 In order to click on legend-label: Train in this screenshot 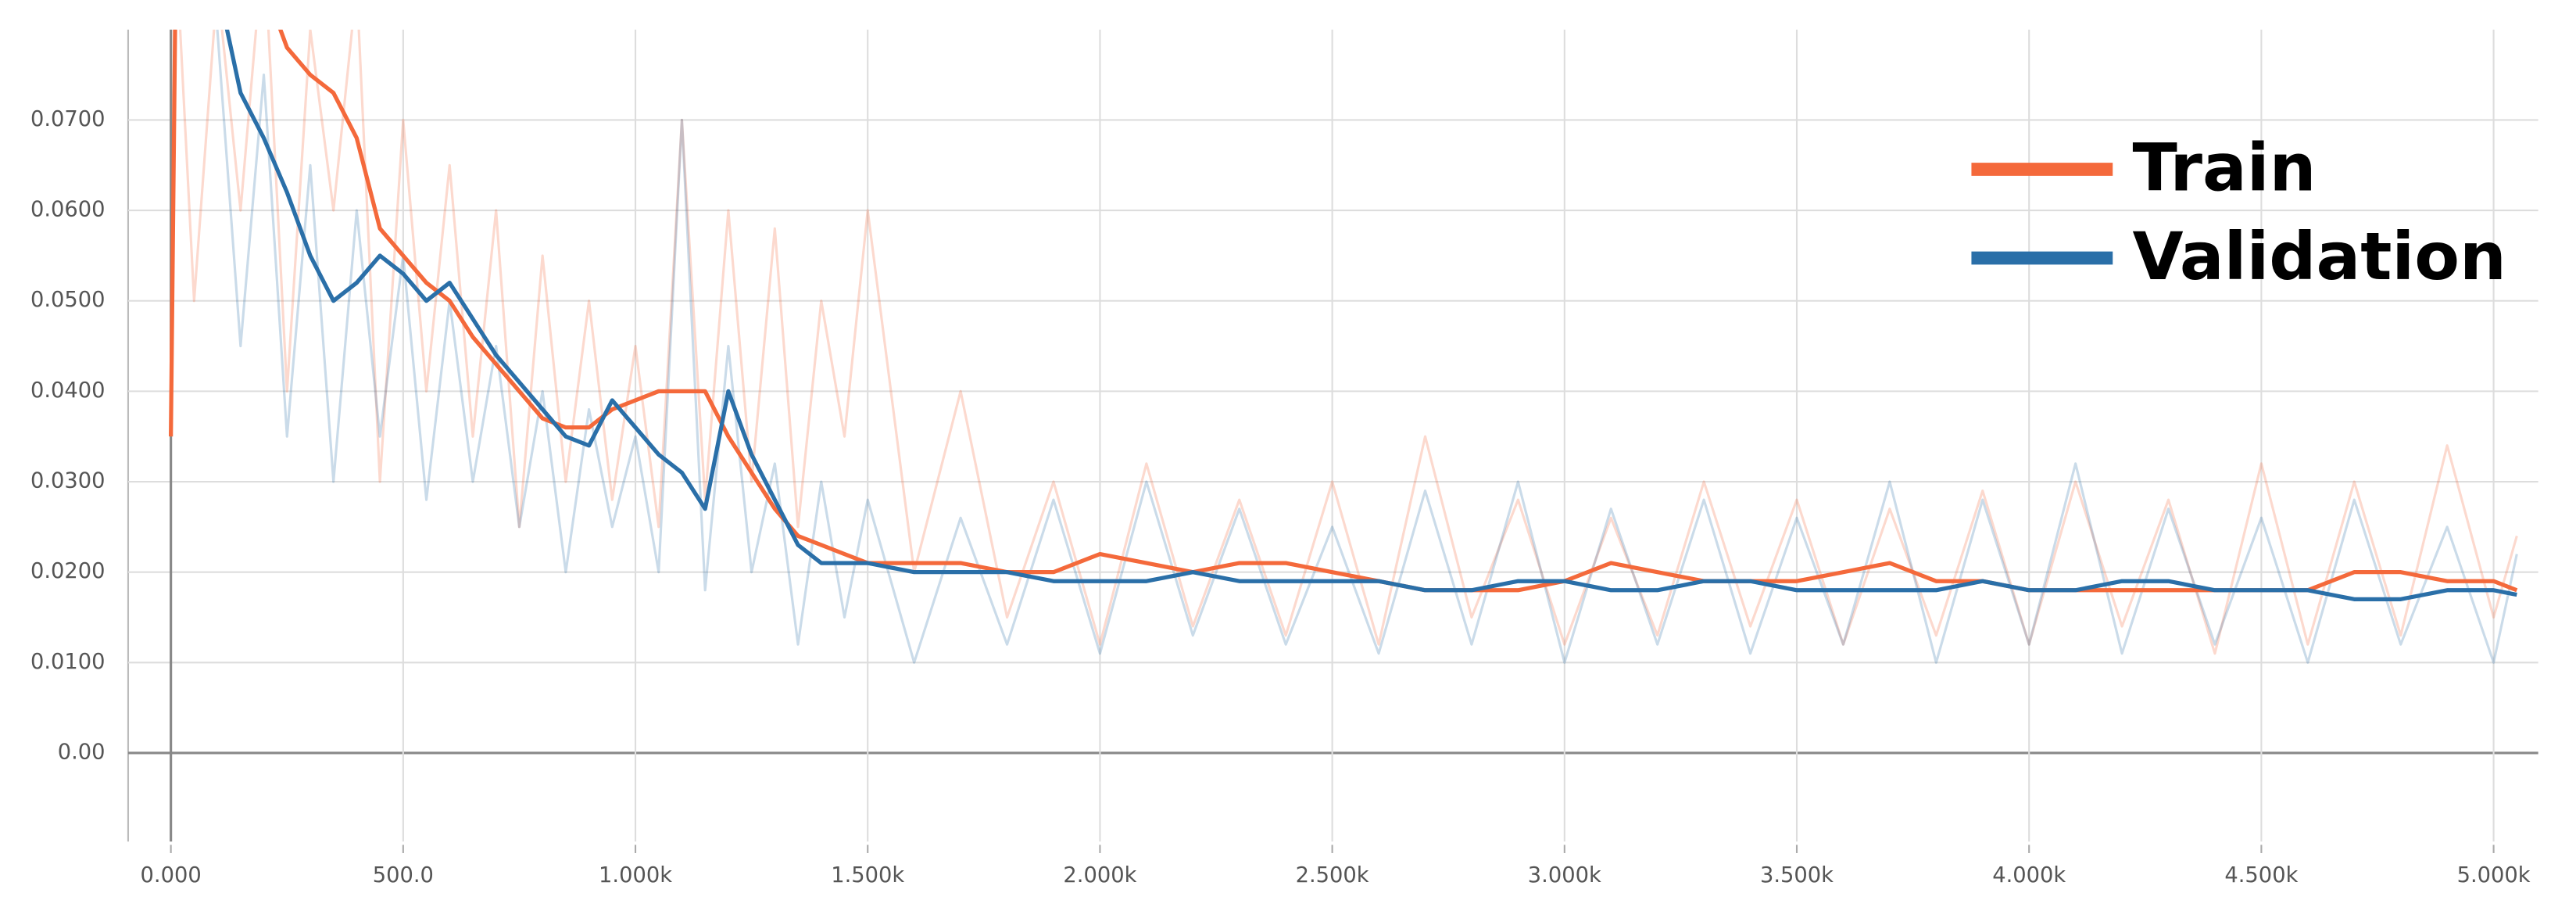, I will do `click(2224, 168)`.